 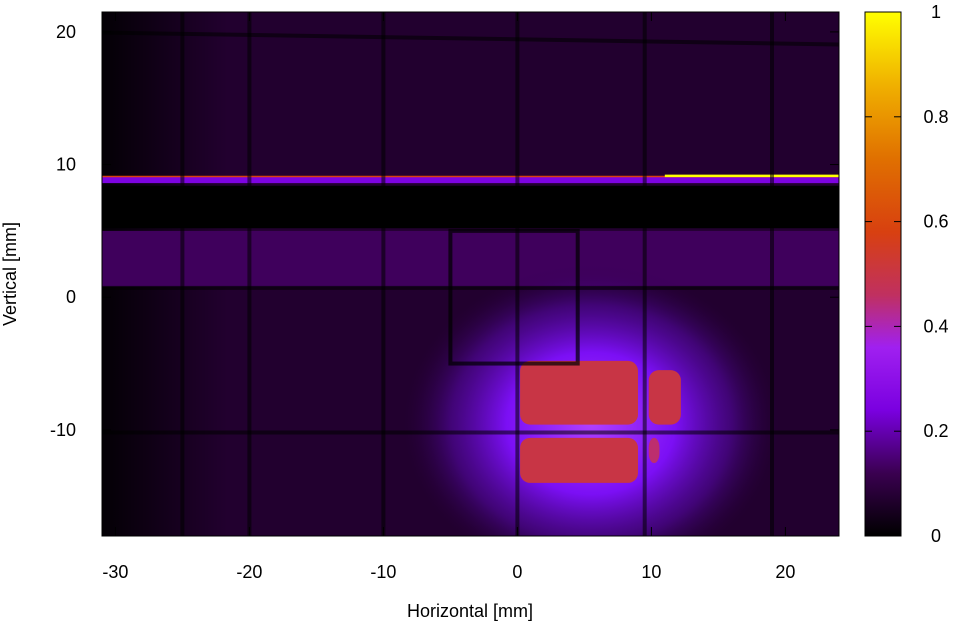 What do you see at coordinates (470, 180) in the screenshot?
I see `heatmap-bright-strip` at bounding box center [470, 180].